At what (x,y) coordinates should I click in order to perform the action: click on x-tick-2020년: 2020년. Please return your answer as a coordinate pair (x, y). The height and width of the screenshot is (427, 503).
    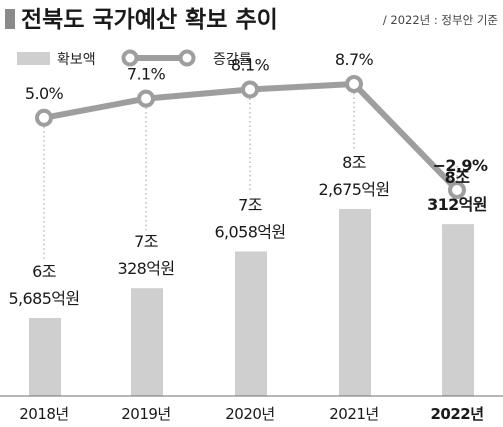
    Looking at the image, I should click on (249, 414).